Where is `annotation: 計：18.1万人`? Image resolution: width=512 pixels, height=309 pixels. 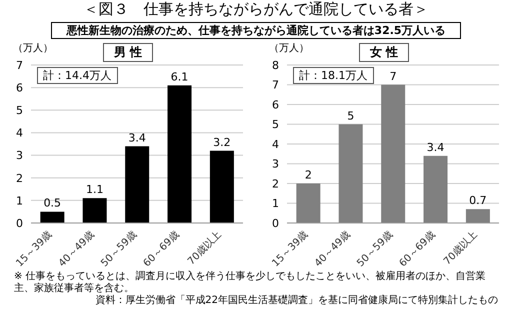 annotation: 計：18.1万人 is located at coordinates (333, 75).